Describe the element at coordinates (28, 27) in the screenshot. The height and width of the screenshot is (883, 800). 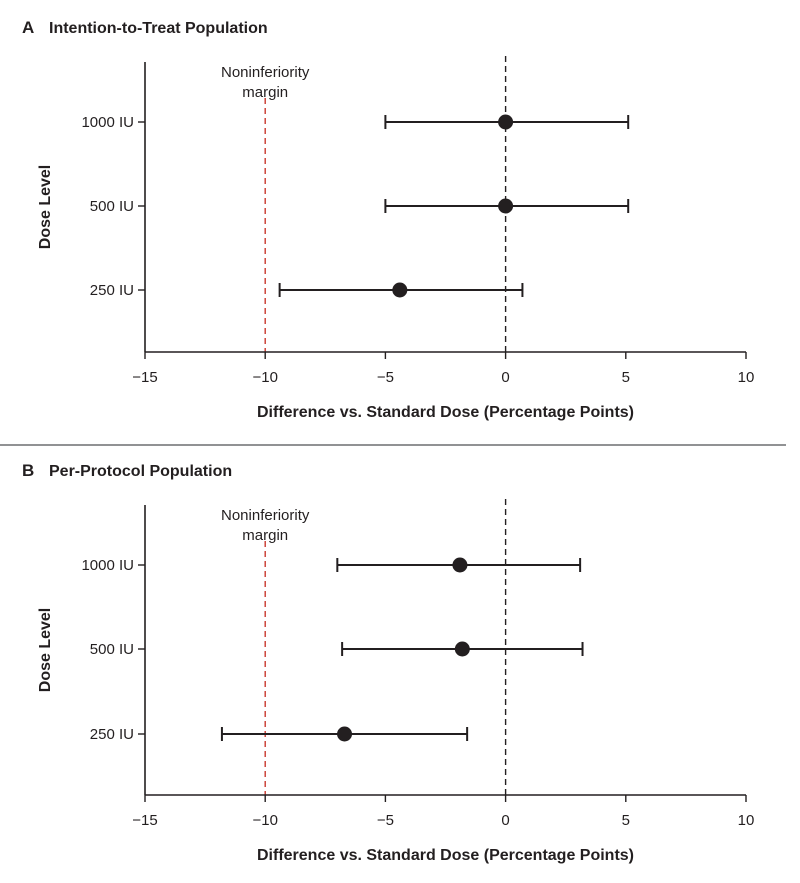
I see `panel-letter: A` at that location.